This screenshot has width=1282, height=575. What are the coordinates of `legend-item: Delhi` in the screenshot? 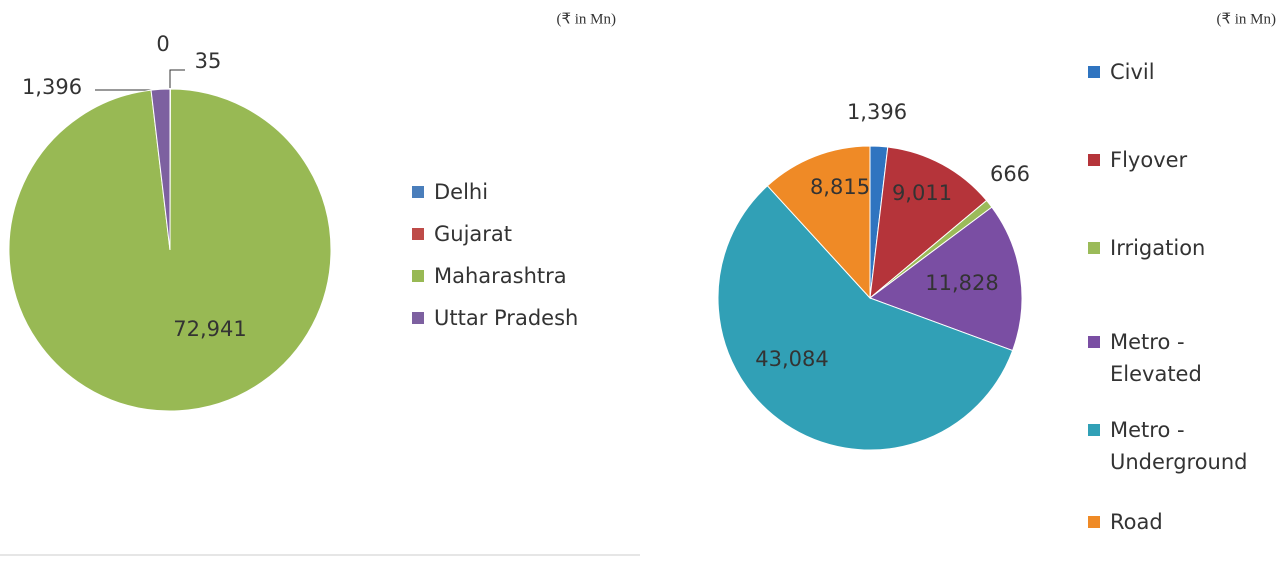 It's located at (508, 192).